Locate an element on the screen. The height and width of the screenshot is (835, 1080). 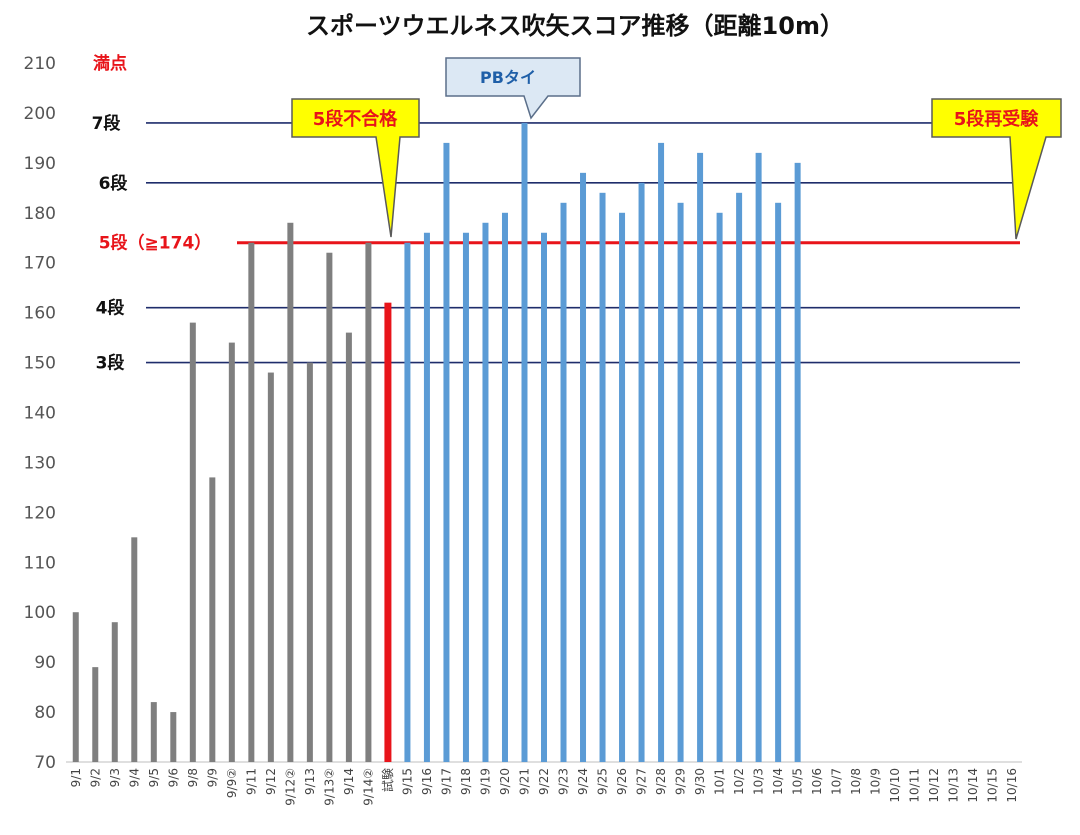
x-tick-label: 9/28 is located at coordinates (661, 781).